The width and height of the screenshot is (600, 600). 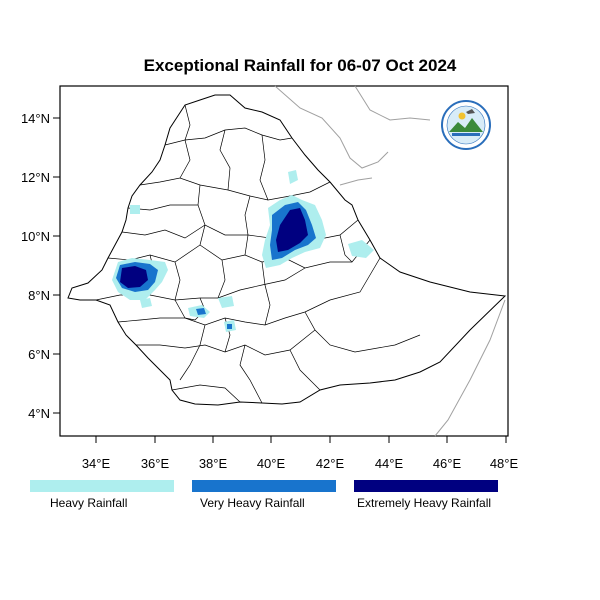 I want to click on x-axis-ticks, so click(x=301, y=439).